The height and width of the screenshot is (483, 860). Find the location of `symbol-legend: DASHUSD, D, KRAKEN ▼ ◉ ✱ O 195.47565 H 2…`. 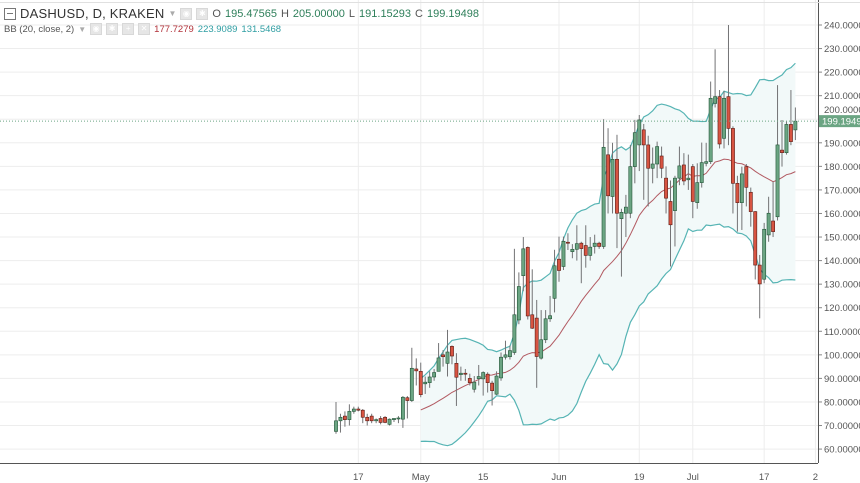

symbol-legend: DASHUSD, D, KRAKEN ▼ ◉ ✱ O 195.47565 H 2… is located at coordinates (241, 13).